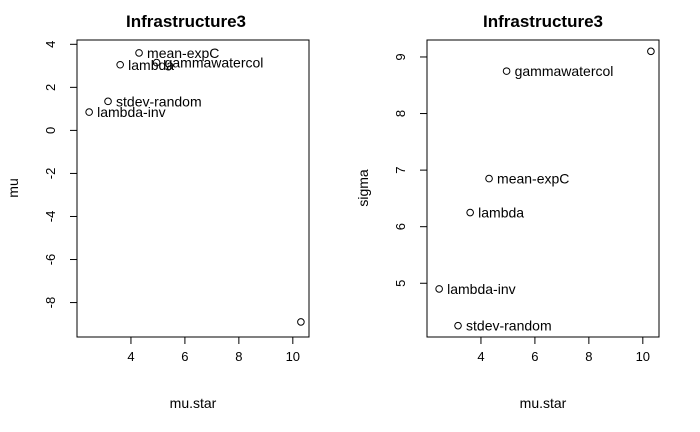 The height and width of the screenshot is (432, 700). What do you see at coordinates (363, 188) in the screenshot?
I see `y-axis-label: sigma` at bounding box center [363, 188].